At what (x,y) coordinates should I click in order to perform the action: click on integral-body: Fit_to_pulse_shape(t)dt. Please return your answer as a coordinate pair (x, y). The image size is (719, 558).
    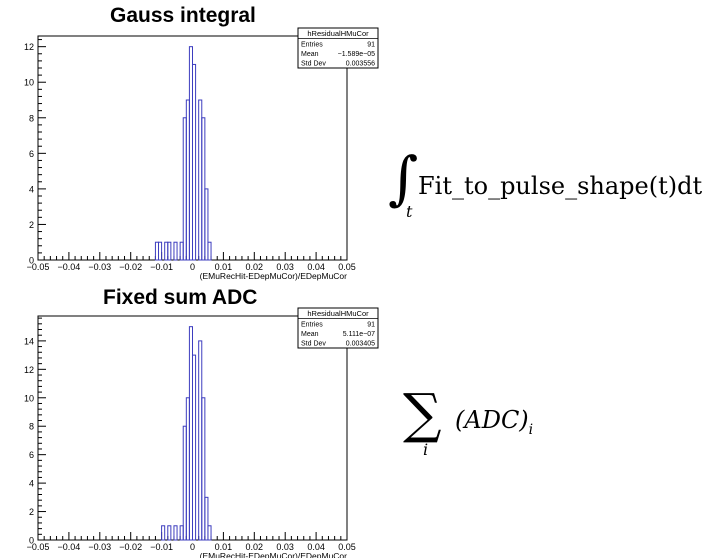
    Looking at the image, I should click on (560, 186).